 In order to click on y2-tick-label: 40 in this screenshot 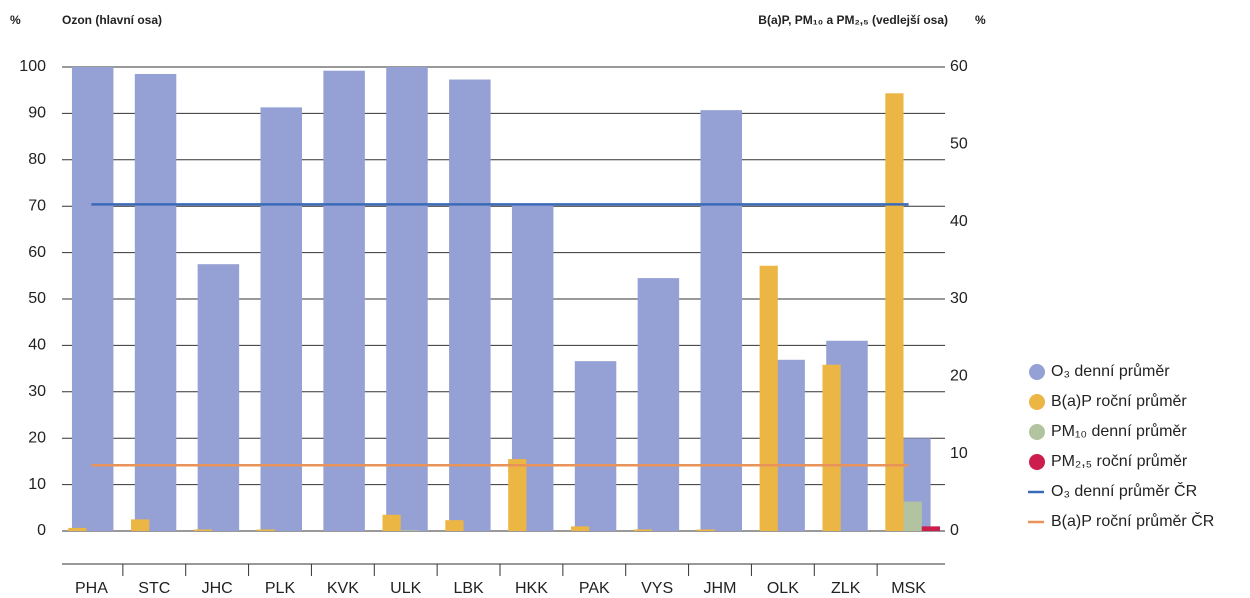, I will do `click(959, 221)`.